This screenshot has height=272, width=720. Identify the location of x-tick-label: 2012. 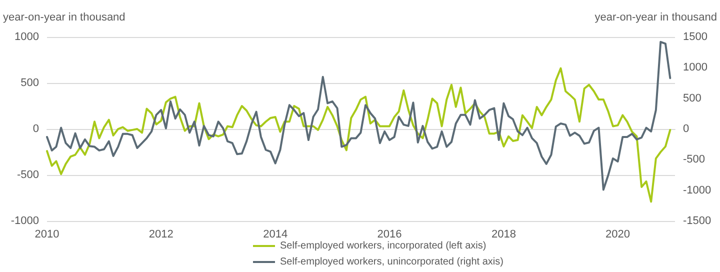
(161, 234).